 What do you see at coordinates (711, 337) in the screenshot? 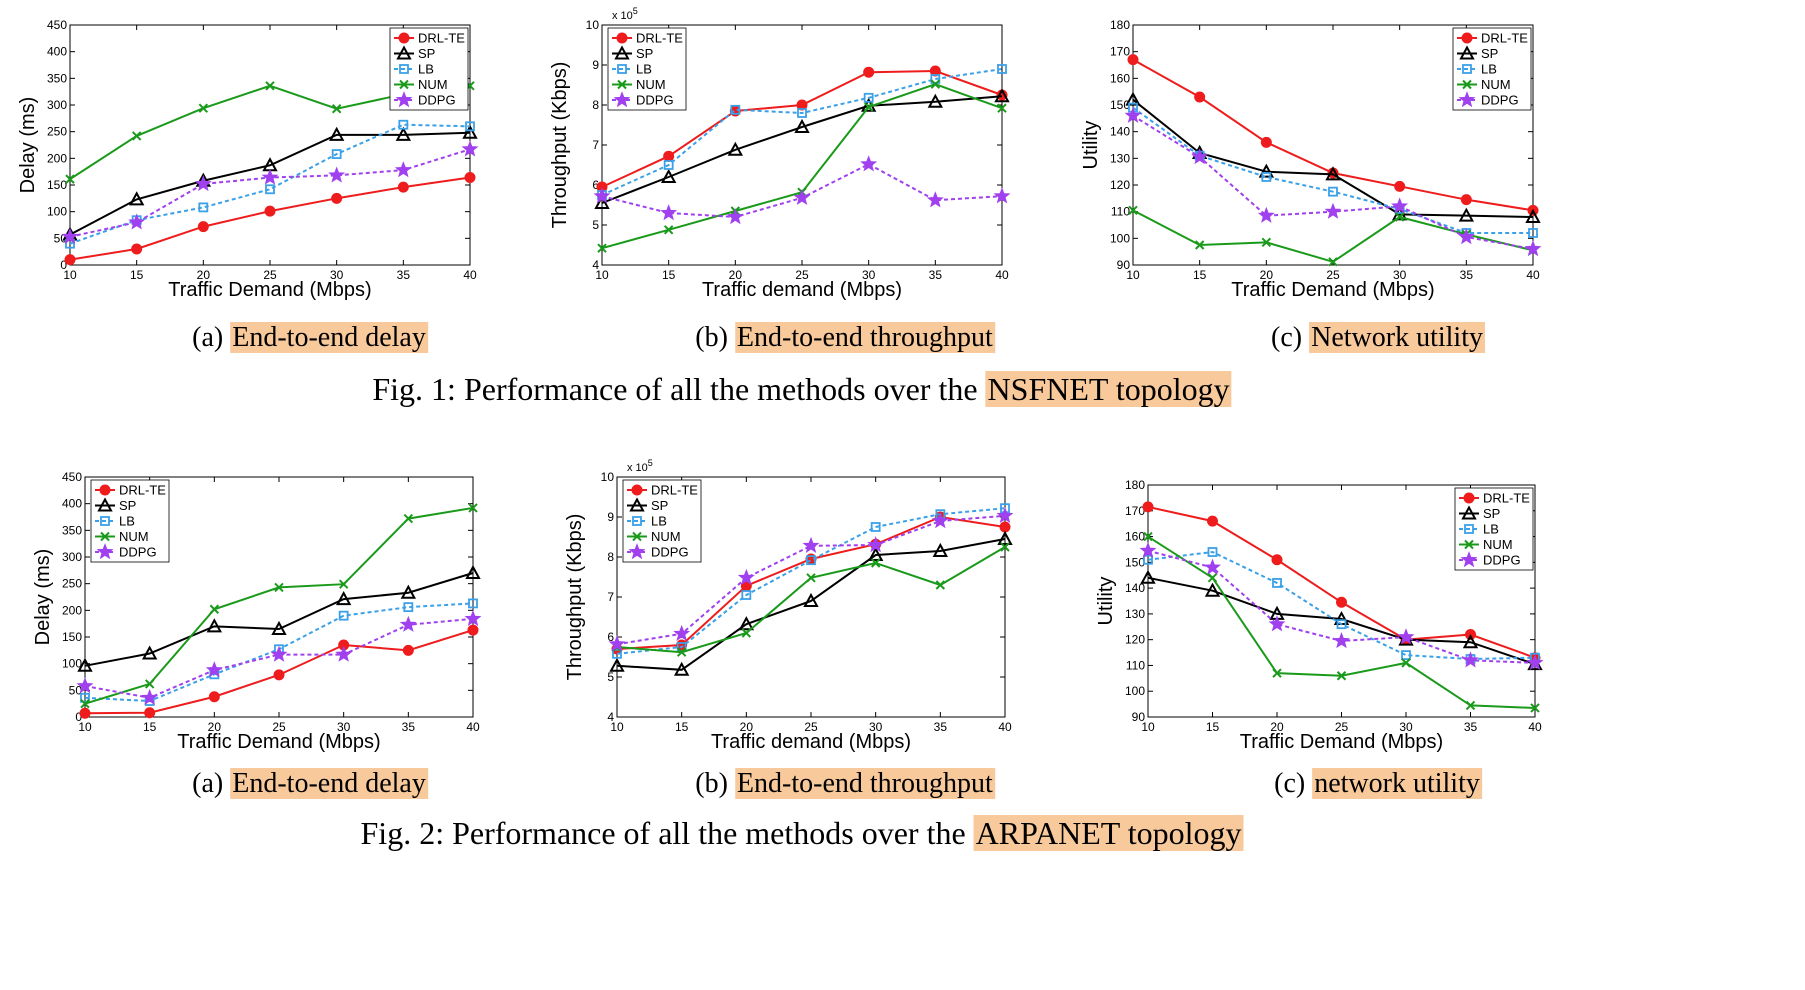
I see `subcaption-prefix: (b)` at bounding box center [711, 337].